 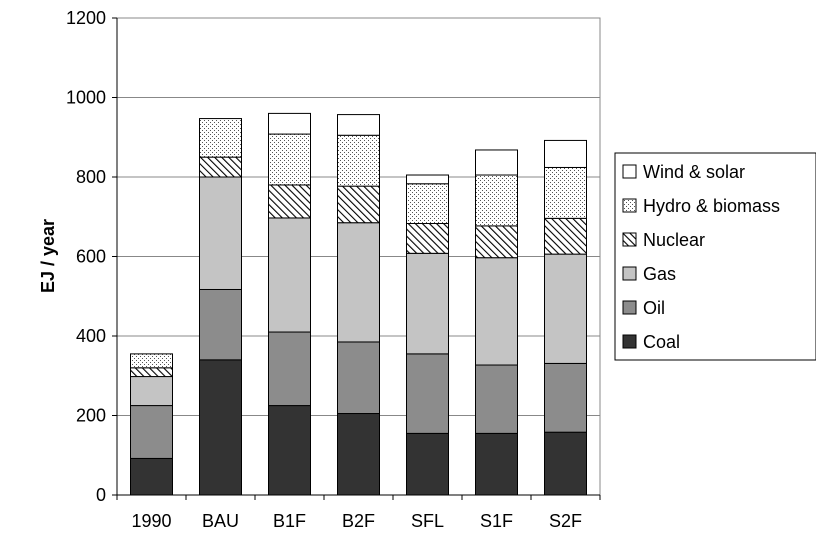 I want to click on bar-stack-s2f, so click(x=565, y=317).